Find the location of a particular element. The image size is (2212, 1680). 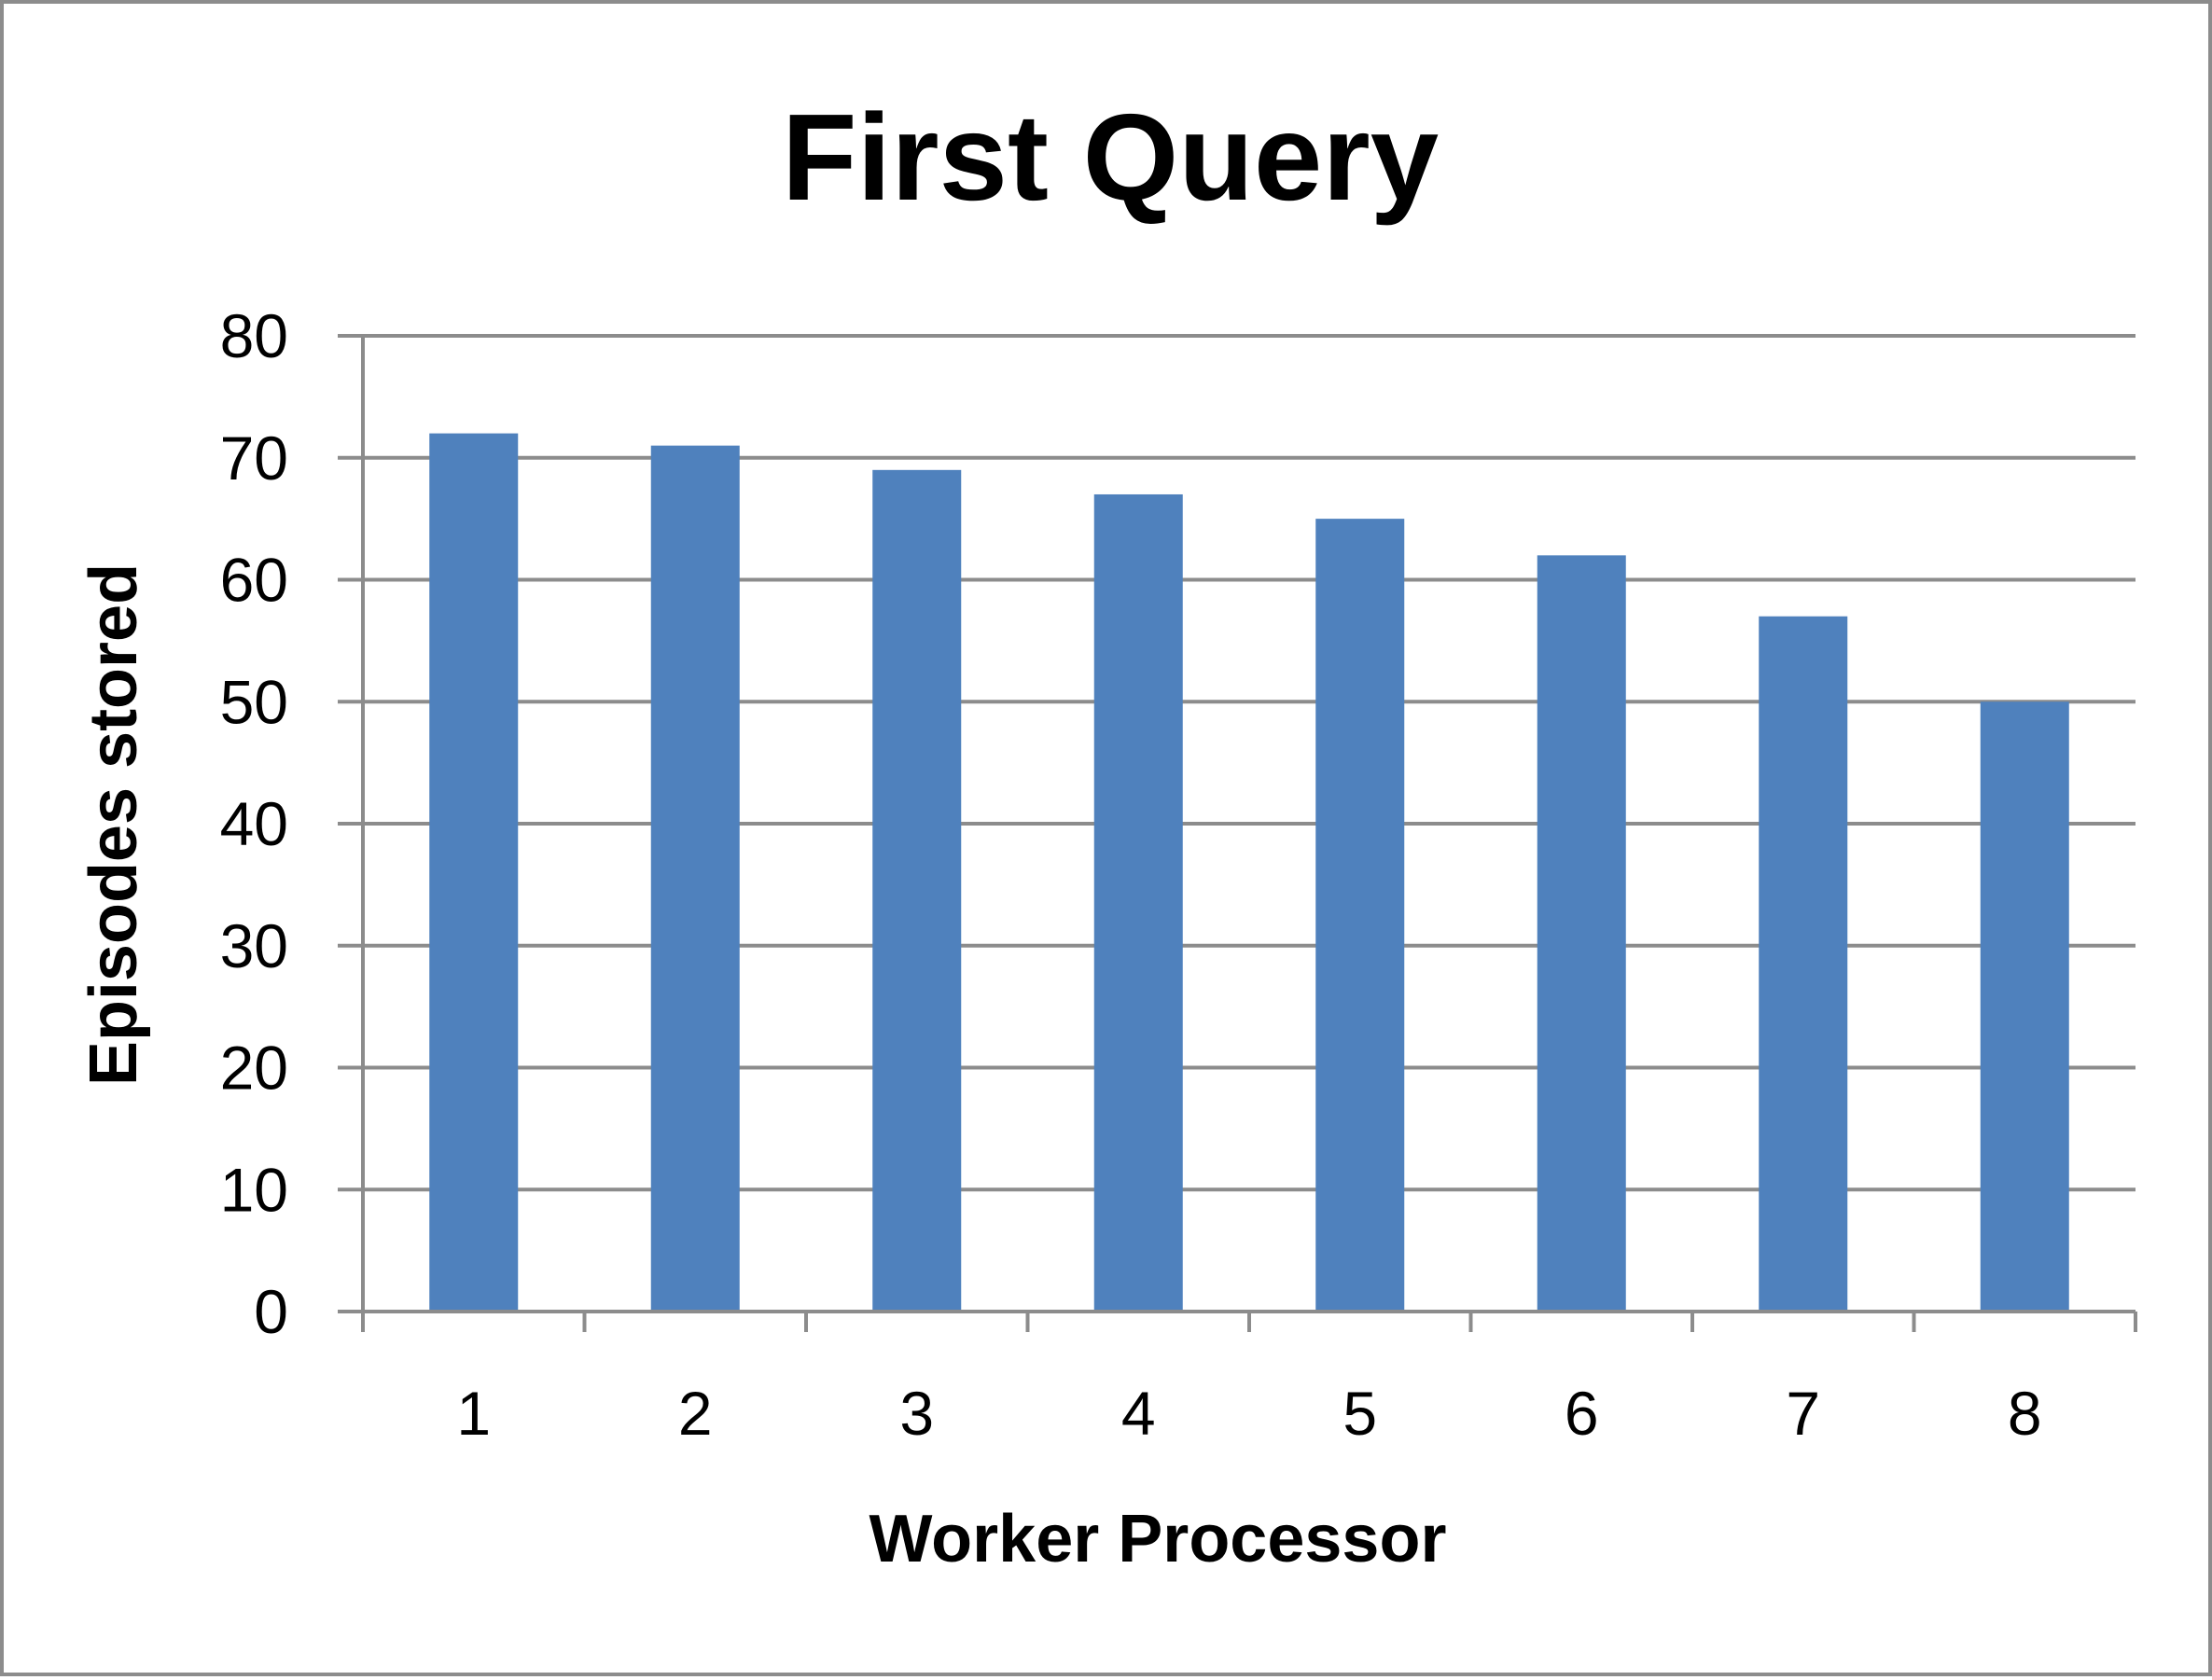

y-tick-label: 60 is located at coordinates (254, 580).